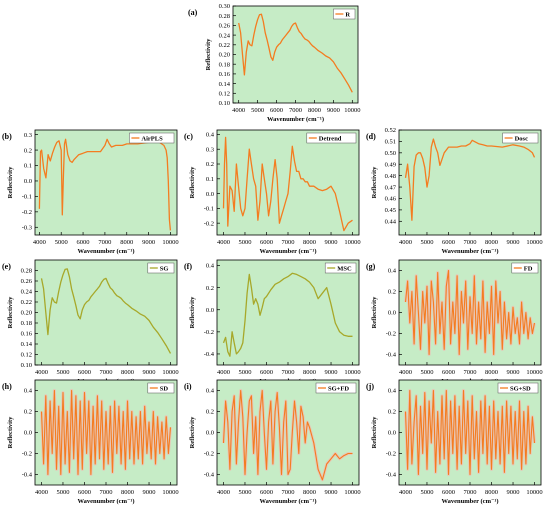  Describe the element at coordinates (27, 454) in the screenshot. I see `y-tick-label-h: -0.2` at that location.